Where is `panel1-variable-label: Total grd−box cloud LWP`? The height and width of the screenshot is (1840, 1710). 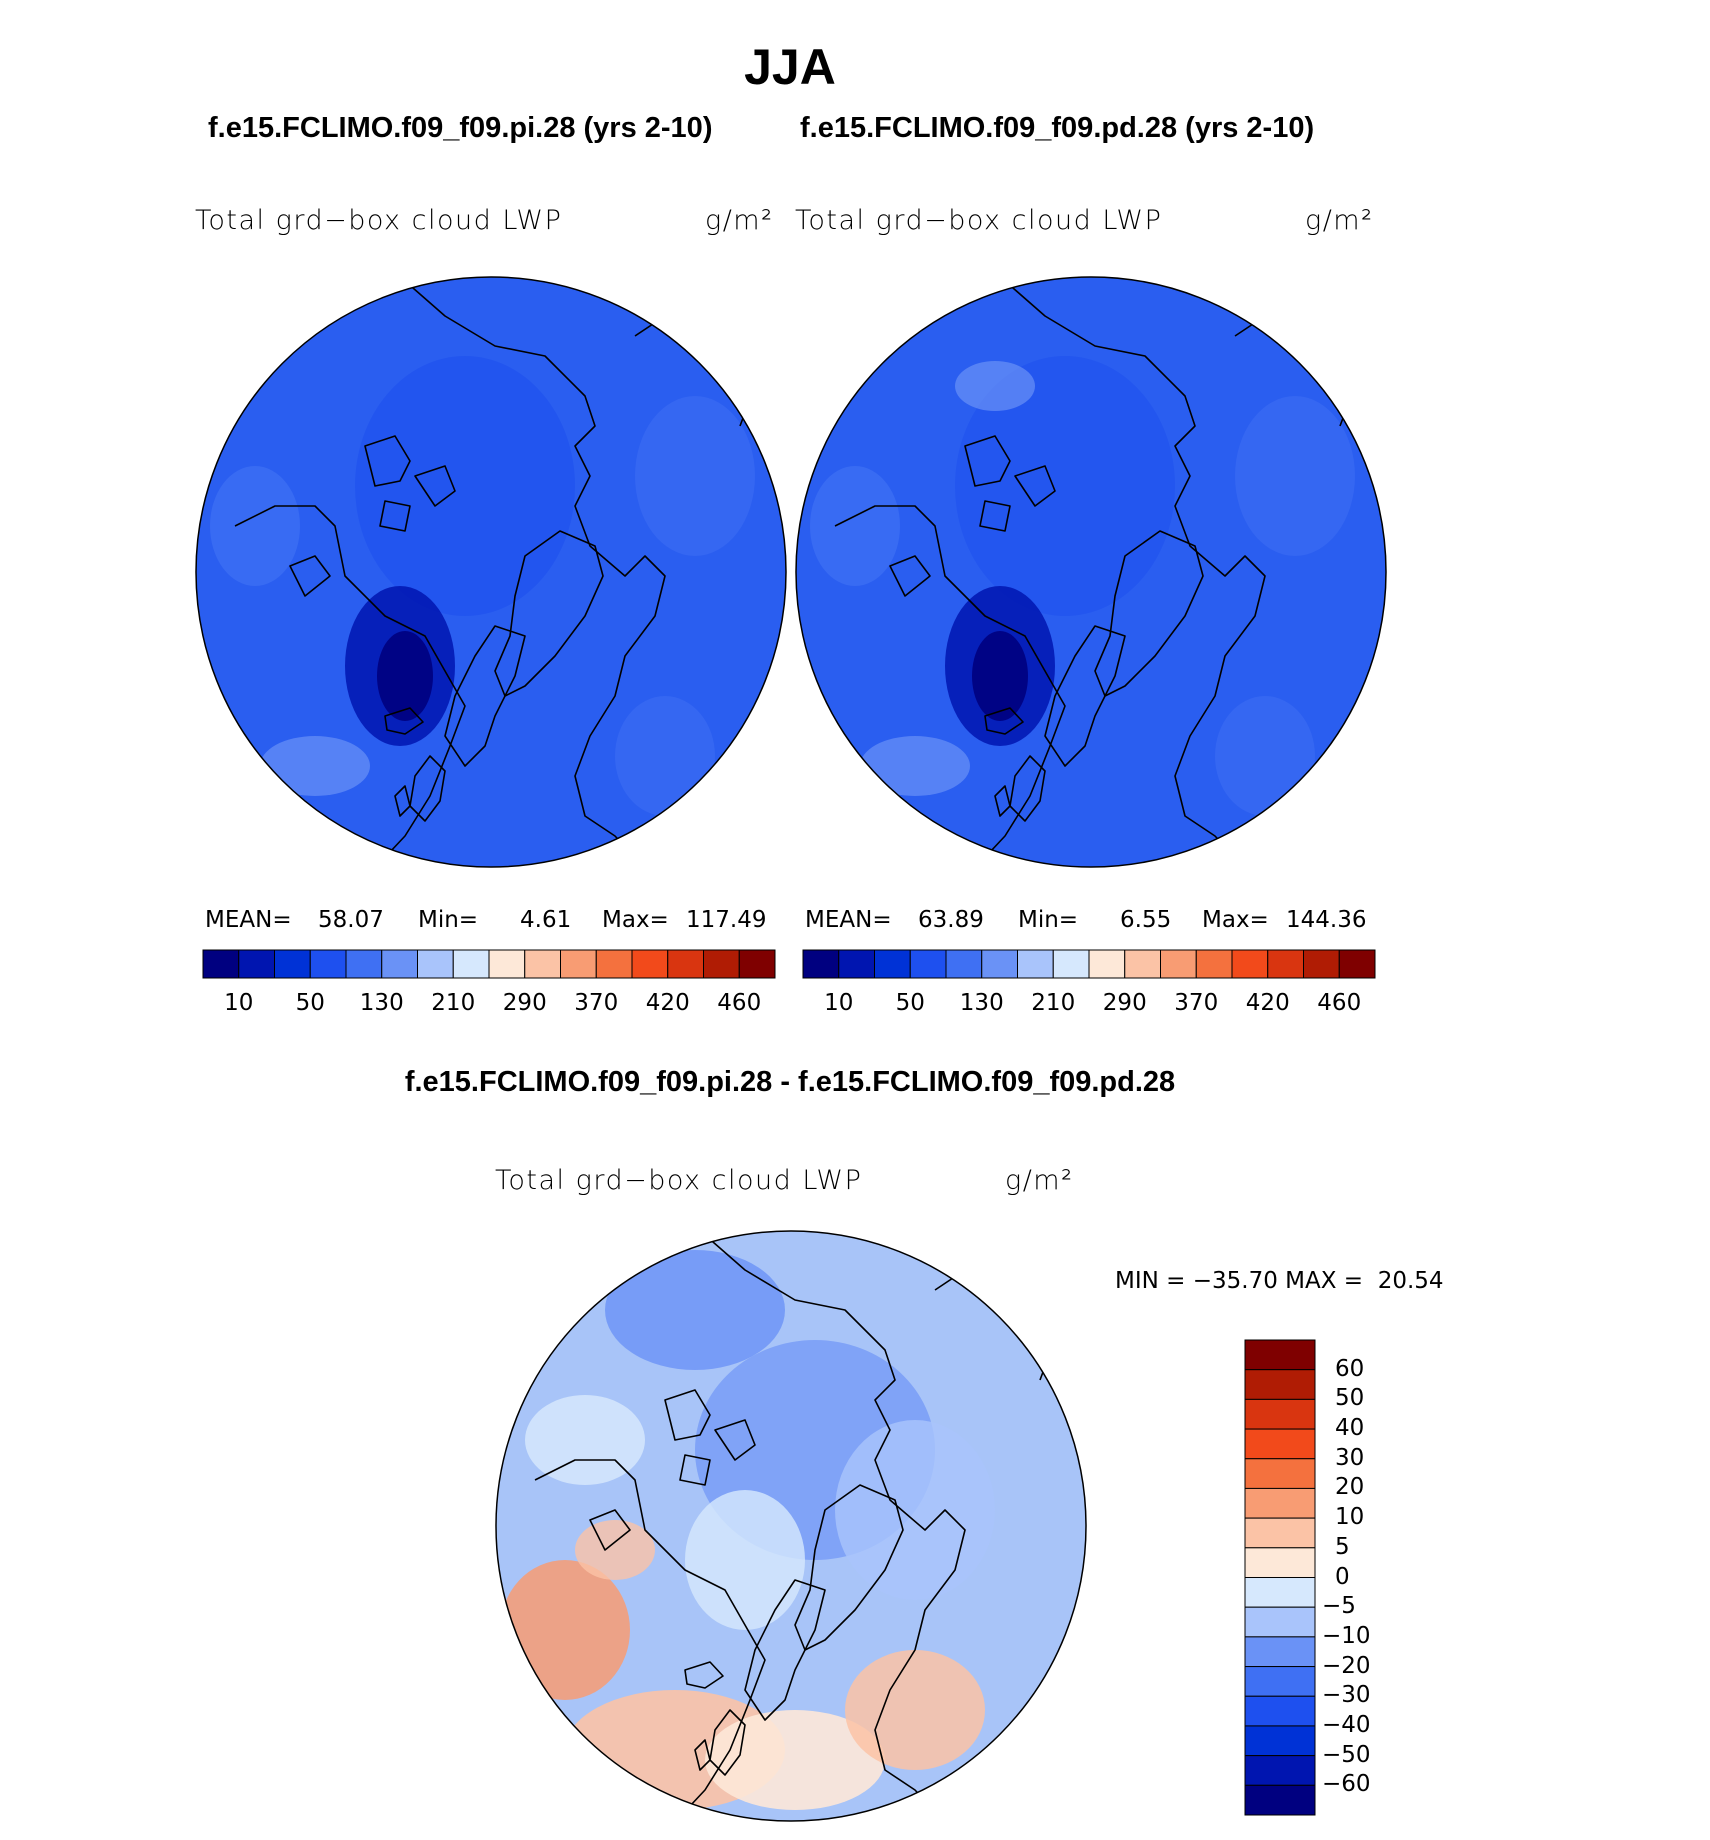 panel1-variable-label: Total grd−box cloud LWP is located at coordinates (379, 220).